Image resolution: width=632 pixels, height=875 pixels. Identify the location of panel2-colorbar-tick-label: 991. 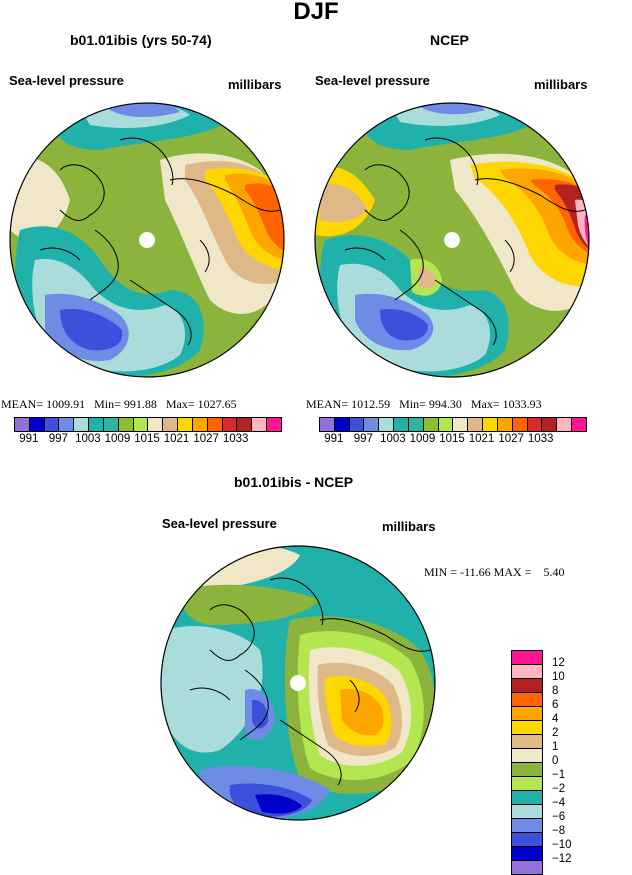
(334, 439).